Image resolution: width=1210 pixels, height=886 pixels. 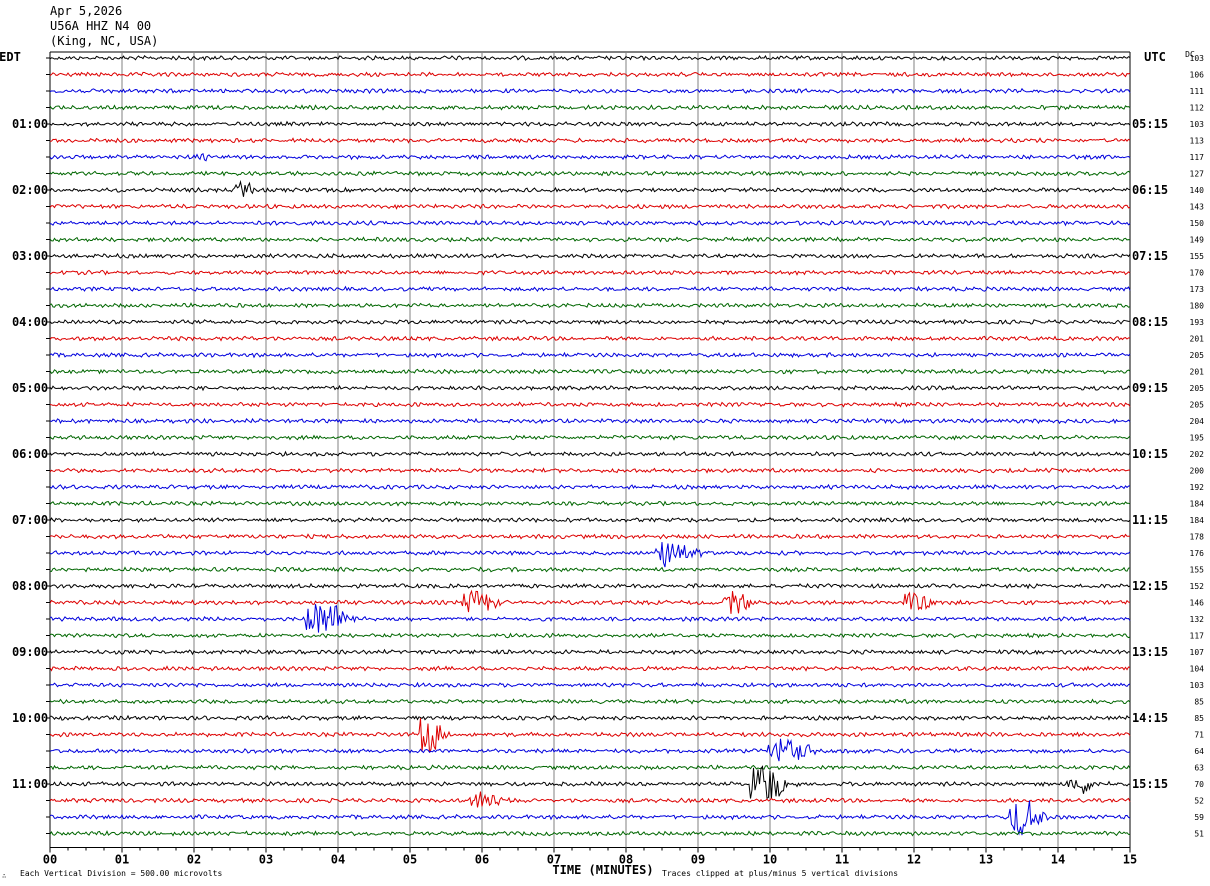 What do you see at coordinates (1150, 256) in the screenshot?
I see `utc-hour-label: 07:15` at bounding box center [1150, 256].